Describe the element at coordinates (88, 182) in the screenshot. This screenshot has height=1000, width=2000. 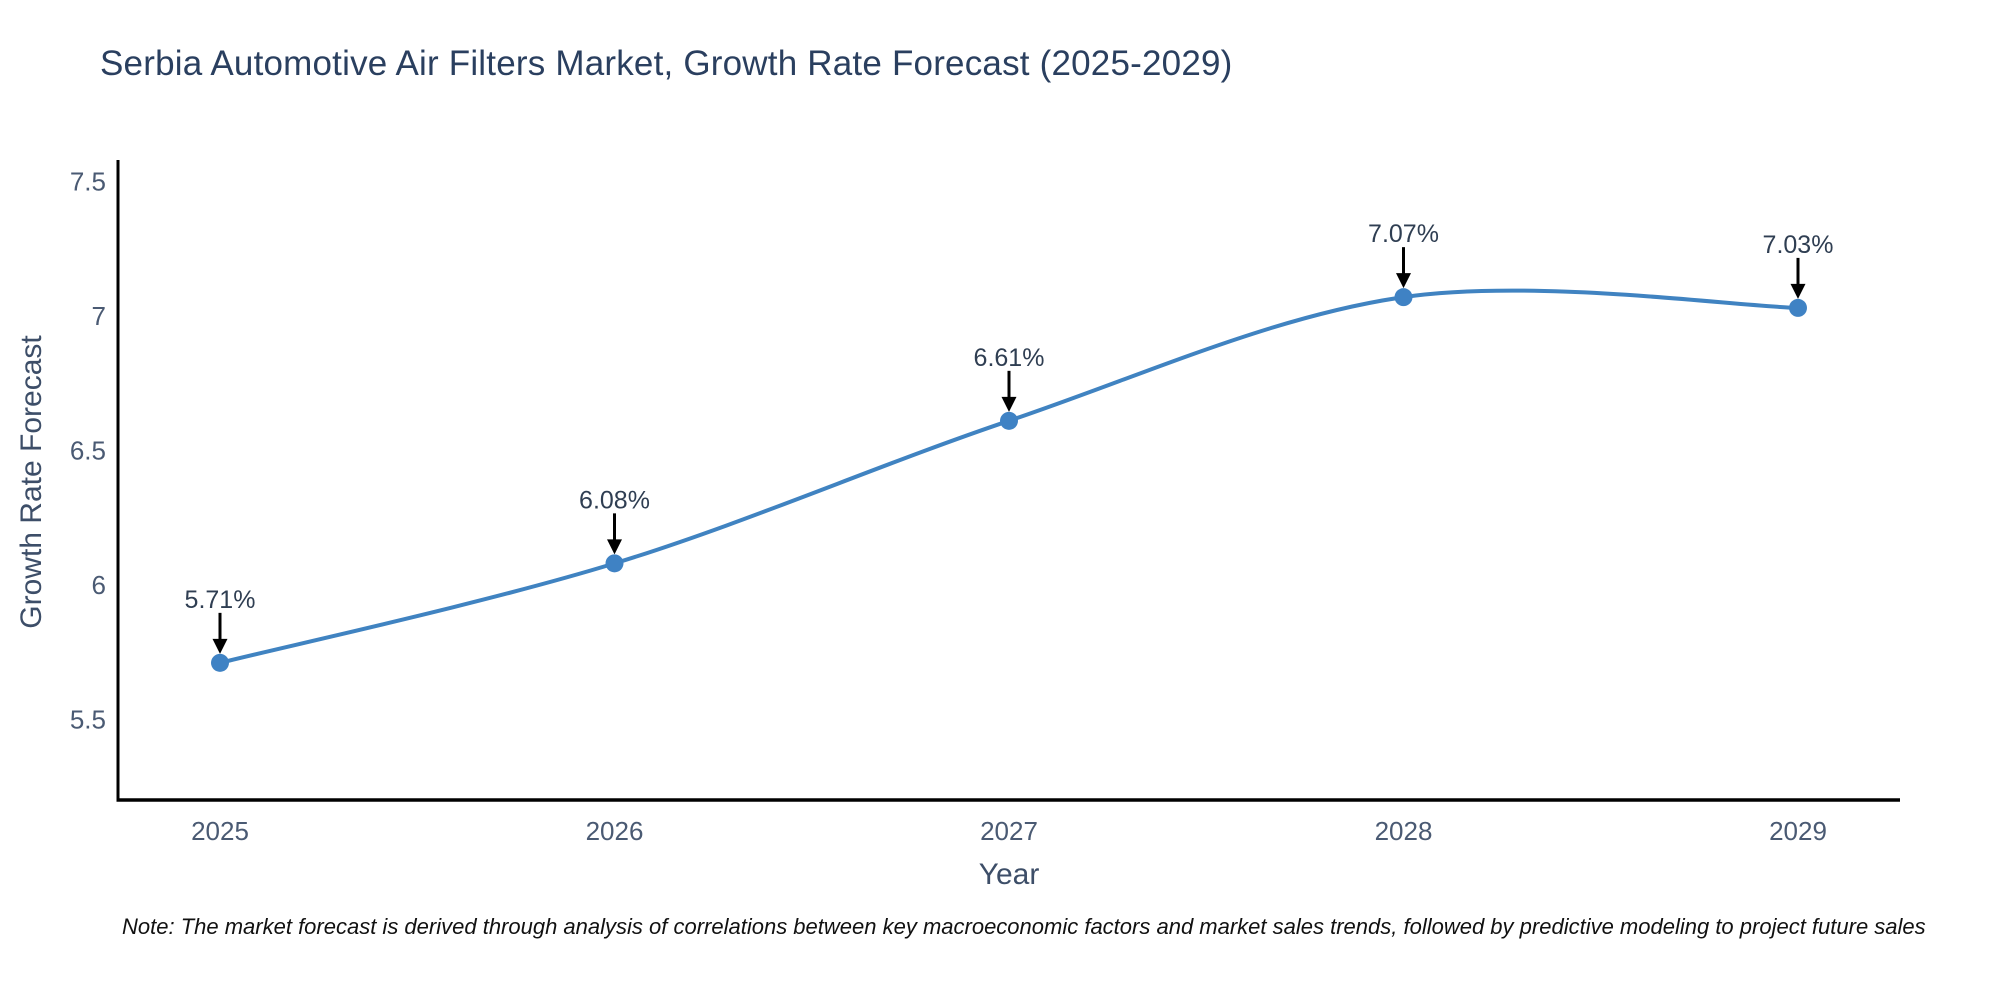
I see `y-tick-label: 7.5` at that location.